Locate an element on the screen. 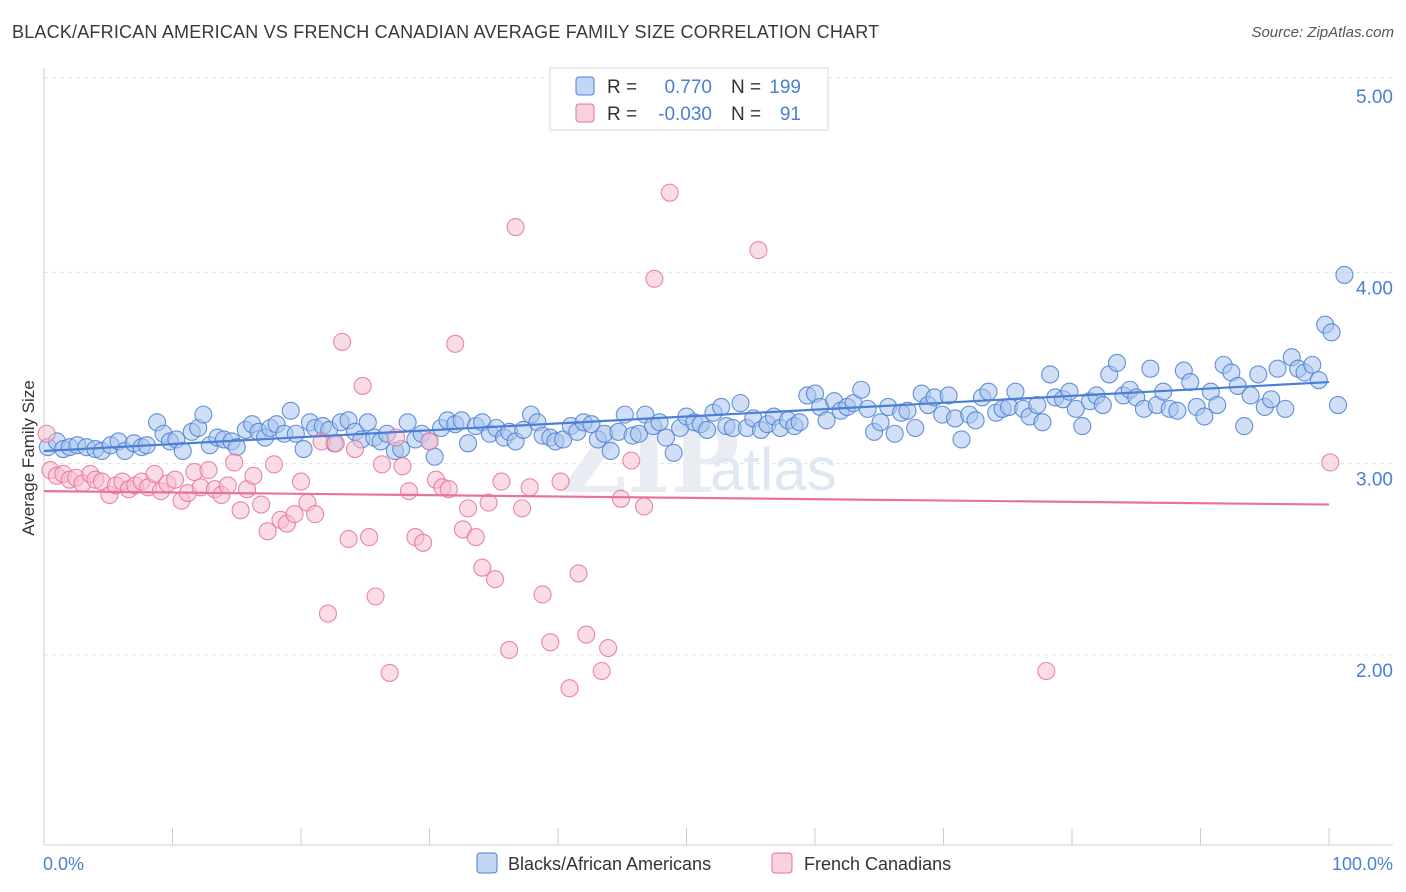 This screenshot has width=1406, height=892. bottom-legend-label-pink: French Canadians is located at coordinates (877, 864).